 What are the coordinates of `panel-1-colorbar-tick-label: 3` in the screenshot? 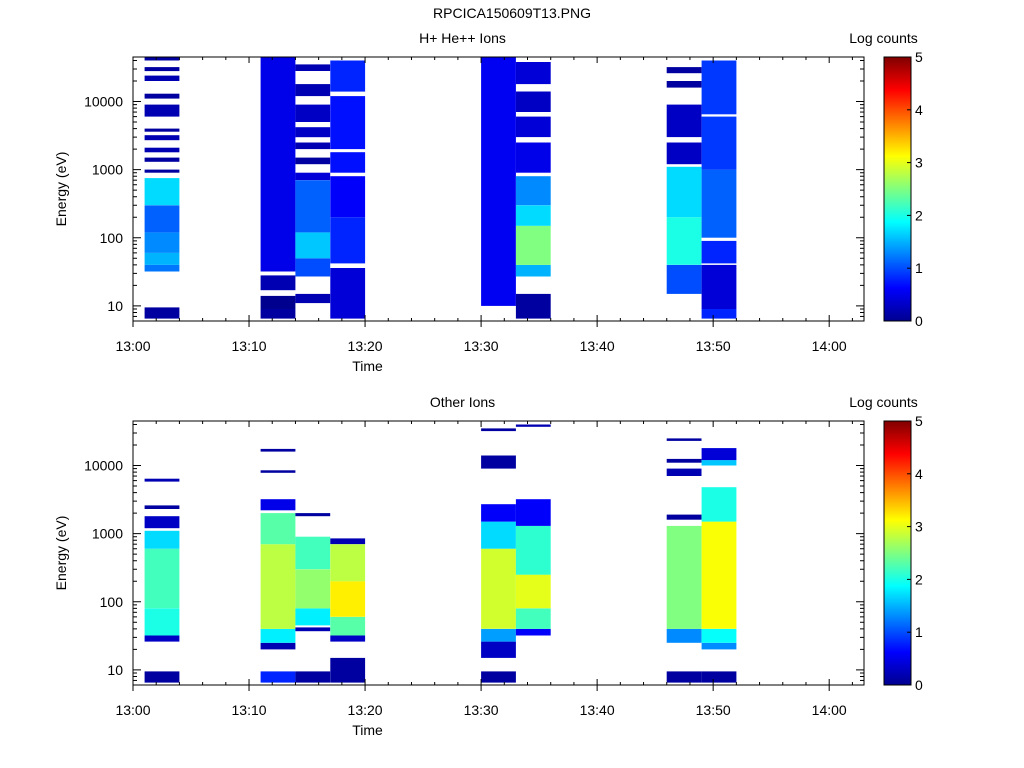 It's located at (919, 163).